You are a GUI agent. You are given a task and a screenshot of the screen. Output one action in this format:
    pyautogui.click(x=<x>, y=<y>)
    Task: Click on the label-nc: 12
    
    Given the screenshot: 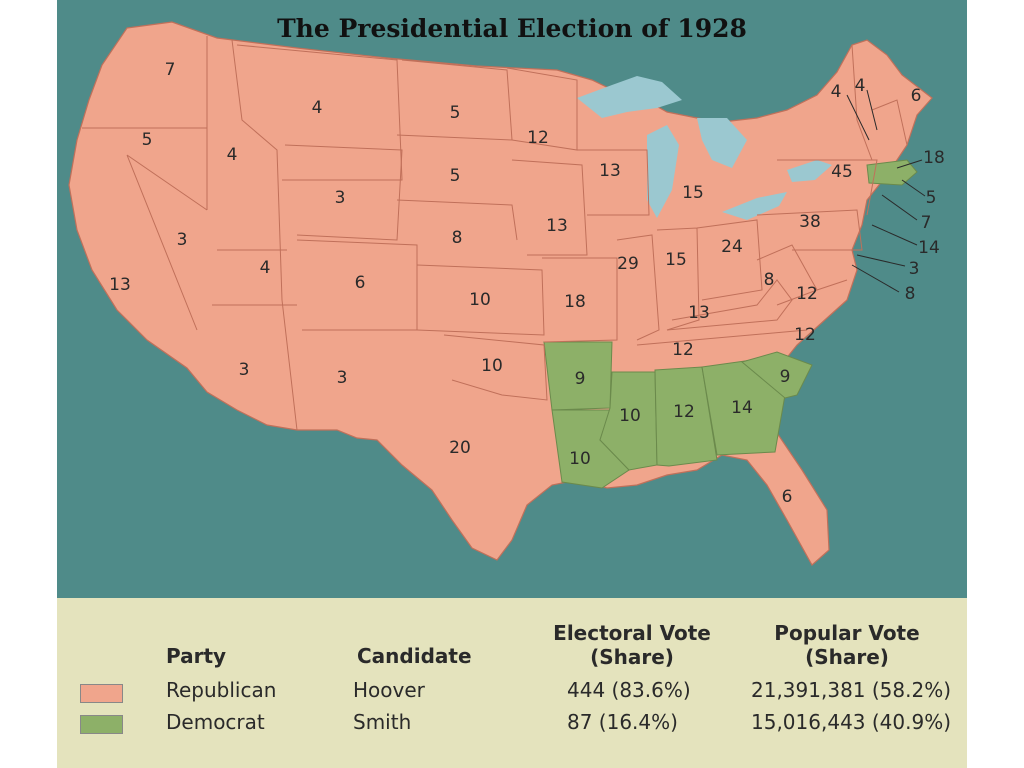 What is the action you would take?
    pyautogui.click(x=805, y=335)
    